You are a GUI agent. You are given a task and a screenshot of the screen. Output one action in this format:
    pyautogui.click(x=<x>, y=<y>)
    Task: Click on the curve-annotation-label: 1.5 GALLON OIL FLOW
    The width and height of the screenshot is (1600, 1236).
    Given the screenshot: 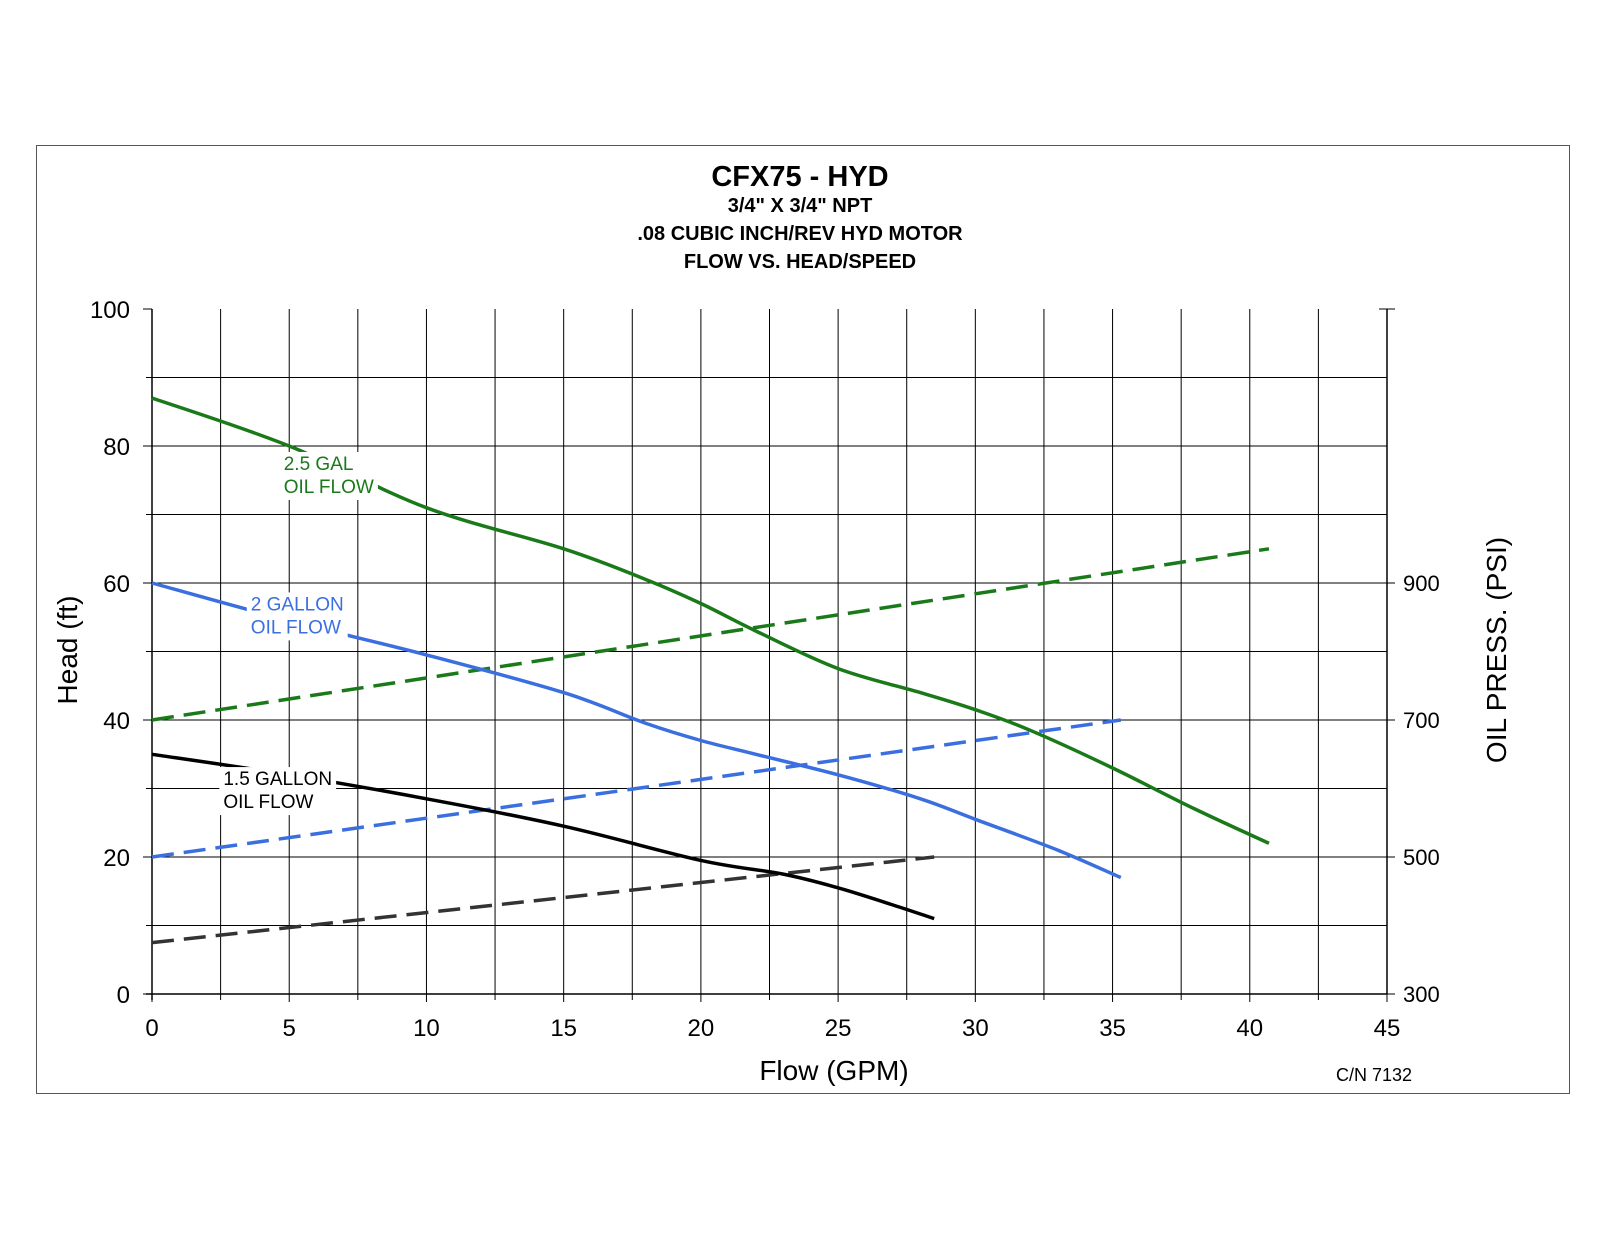 What is the action you would take?
    pyautogui.click(x=277, y=791)
    